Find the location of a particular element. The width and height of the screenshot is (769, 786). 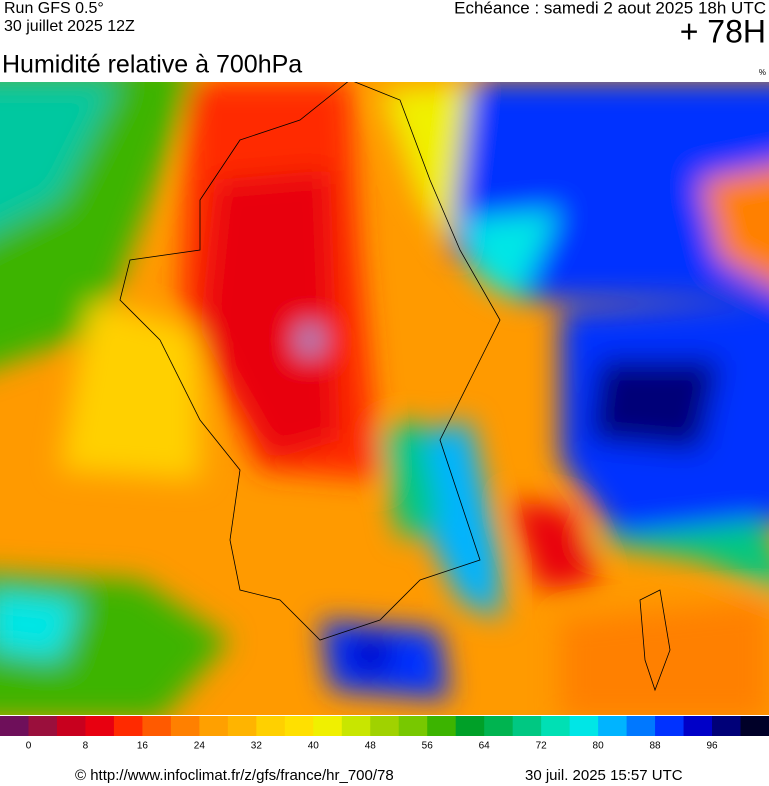

run: Run GFS 0.5° is located at coordinates (54, 8).